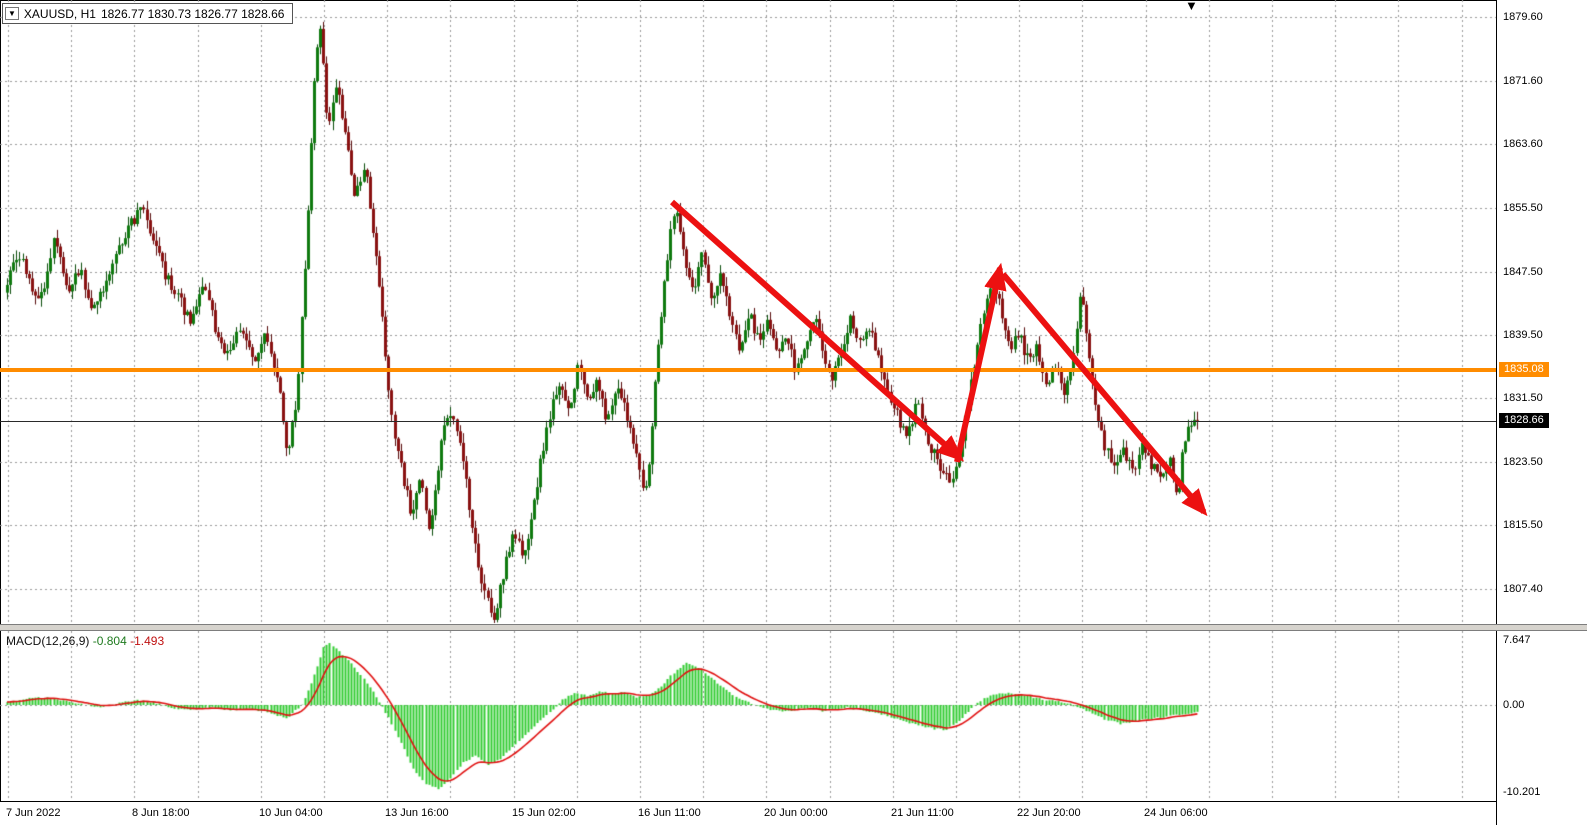 This screenshot has height=825, width=1587. I want to click on price-axis-label: 1823.50, so click(1523, 462).